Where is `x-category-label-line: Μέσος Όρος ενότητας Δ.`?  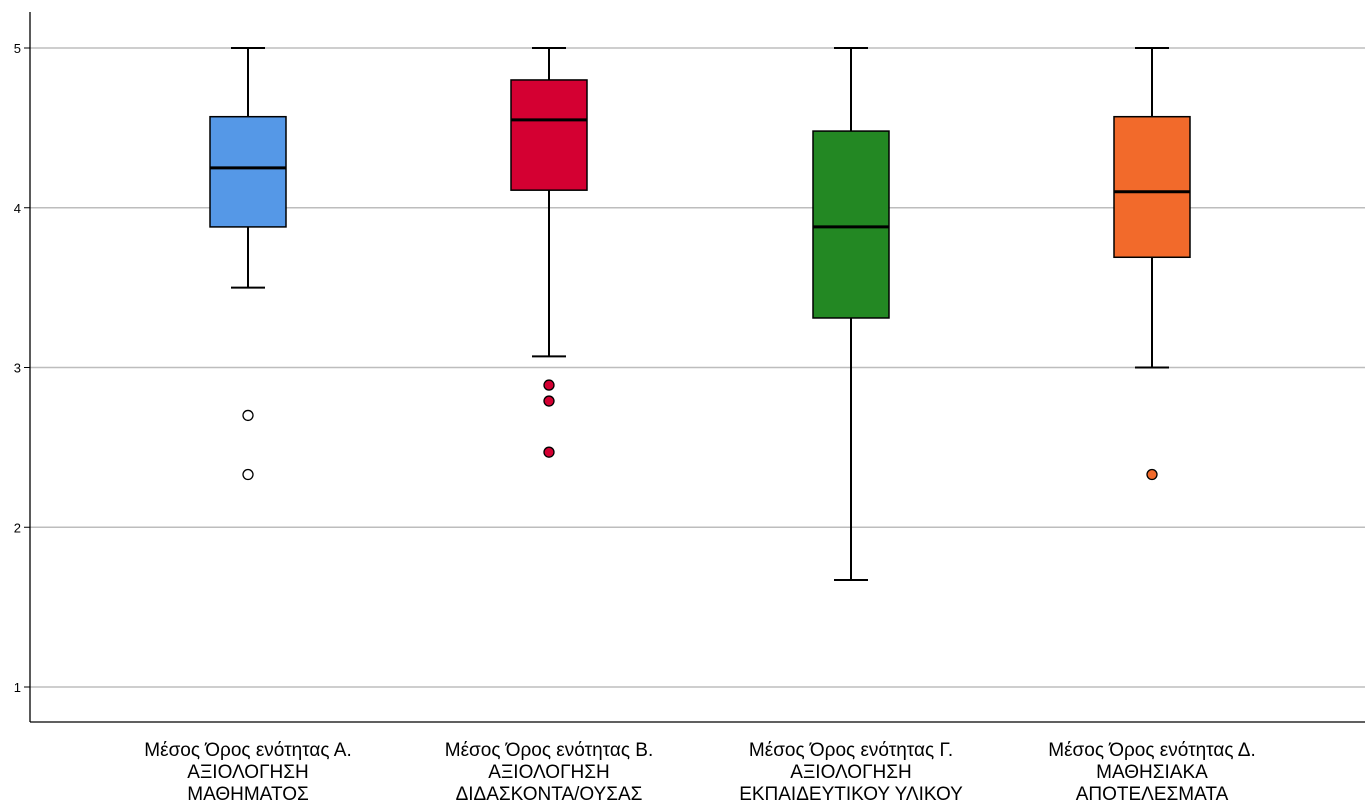
x-category-label-line: Μέσος Όρος ενότητας Δ. is located at coordinates (1151, 750).